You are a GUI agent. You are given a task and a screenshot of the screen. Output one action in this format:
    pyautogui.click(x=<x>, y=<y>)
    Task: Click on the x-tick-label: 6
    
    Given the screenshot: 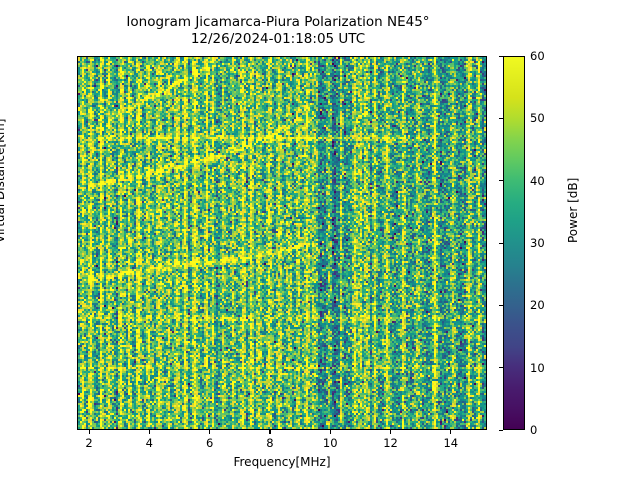 What is the action you would take?
    pyautogui.click(x=209, y=443)
    